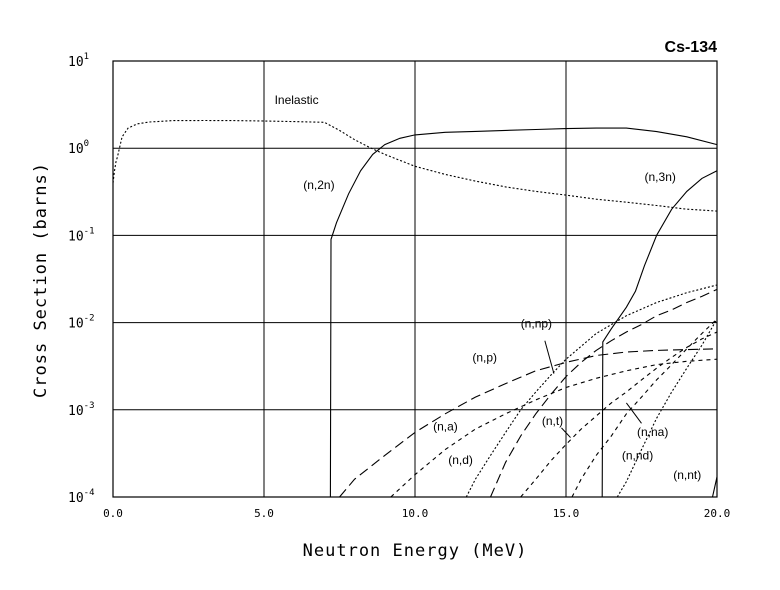 The width and height of the screenshot is (780, 590). I want to click on curve-label: (n,np), so click(536, 323).